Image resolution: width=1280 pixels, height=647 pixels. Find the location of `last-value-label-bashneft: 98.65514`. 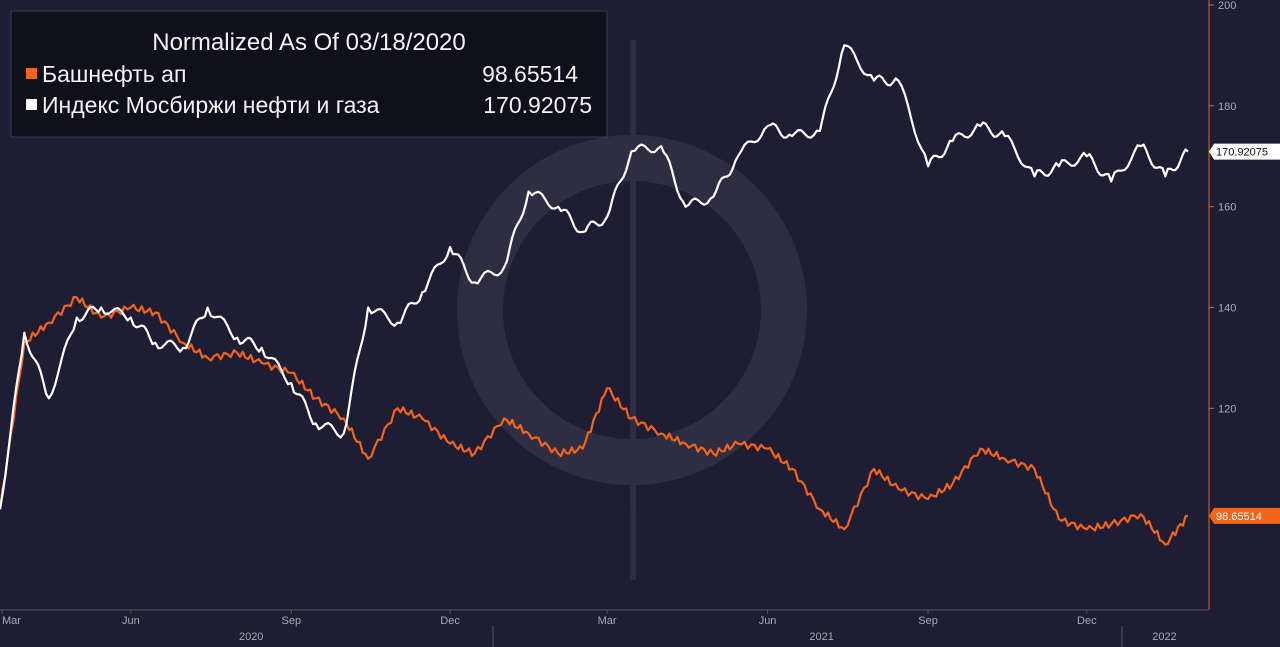

last-value-label-bashneft: 98.65514 is located at coordinates (1239, 517).